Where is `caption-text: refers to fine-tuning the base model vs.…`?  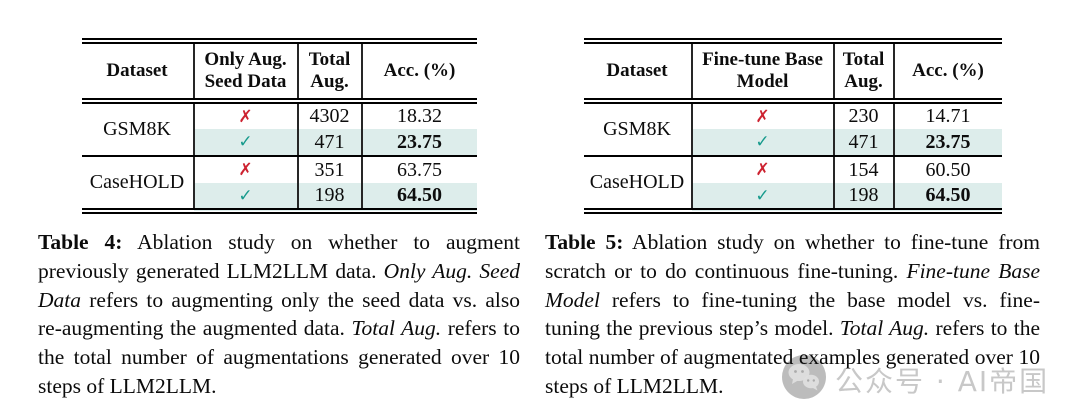 caption-text: refers to fine-tuning the base model vs.… is located at coordinates (792, 314).